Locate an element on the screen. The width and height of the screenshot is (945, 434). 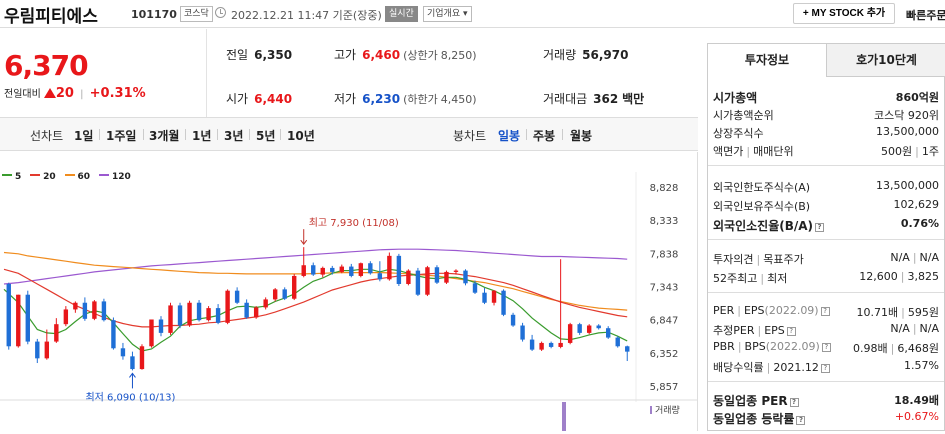
sector-per-label: 동일업종 PER? is located at coordinates (756, 400).